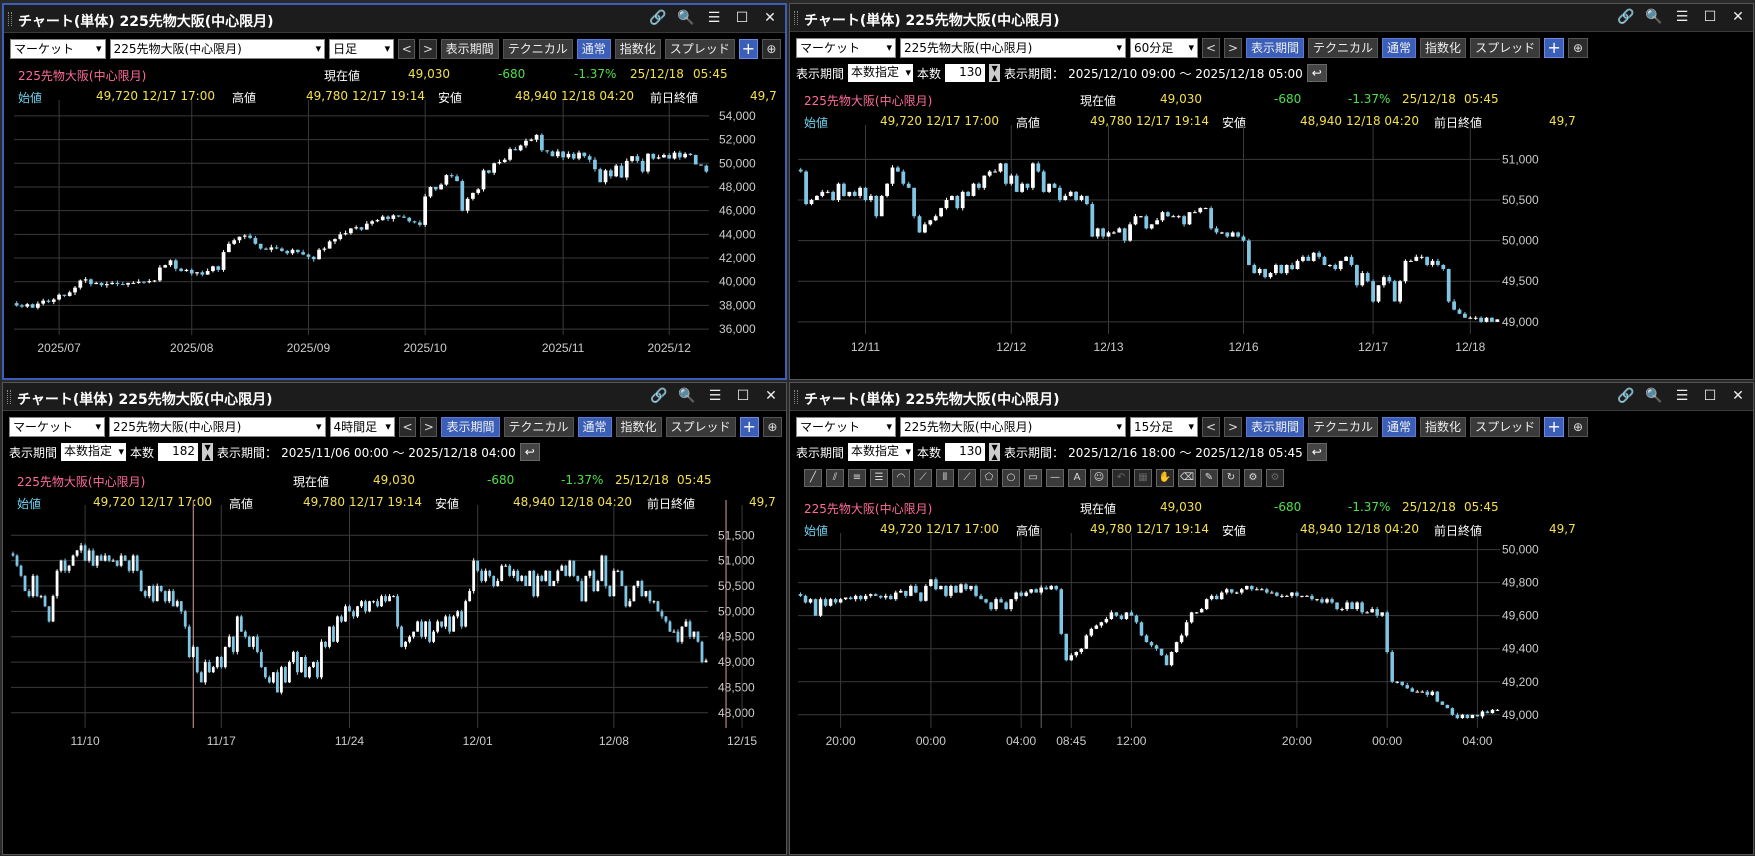 The image size is (1755, 856). What do you see at coordinates (1164, 48) in the screenshot?
I see `timeframe-select: 60分足` at bounding box center [1164, 48].